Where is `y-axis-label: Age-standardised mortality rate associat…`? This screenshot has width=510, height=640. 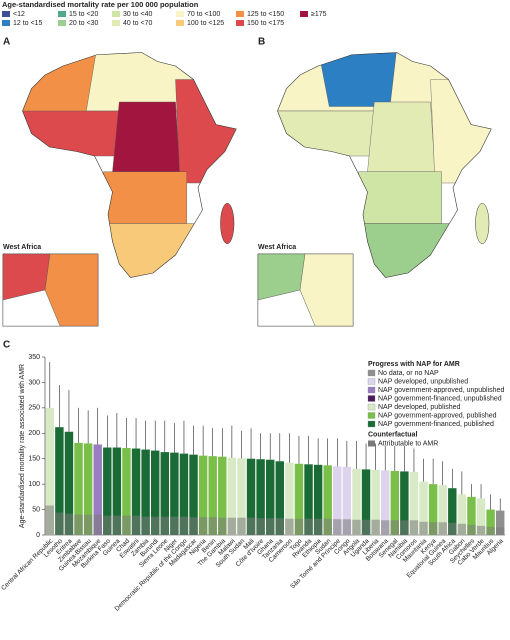
y-axis-label: Age-standardised mortality rate associat… is located at coordinates (22, 446).